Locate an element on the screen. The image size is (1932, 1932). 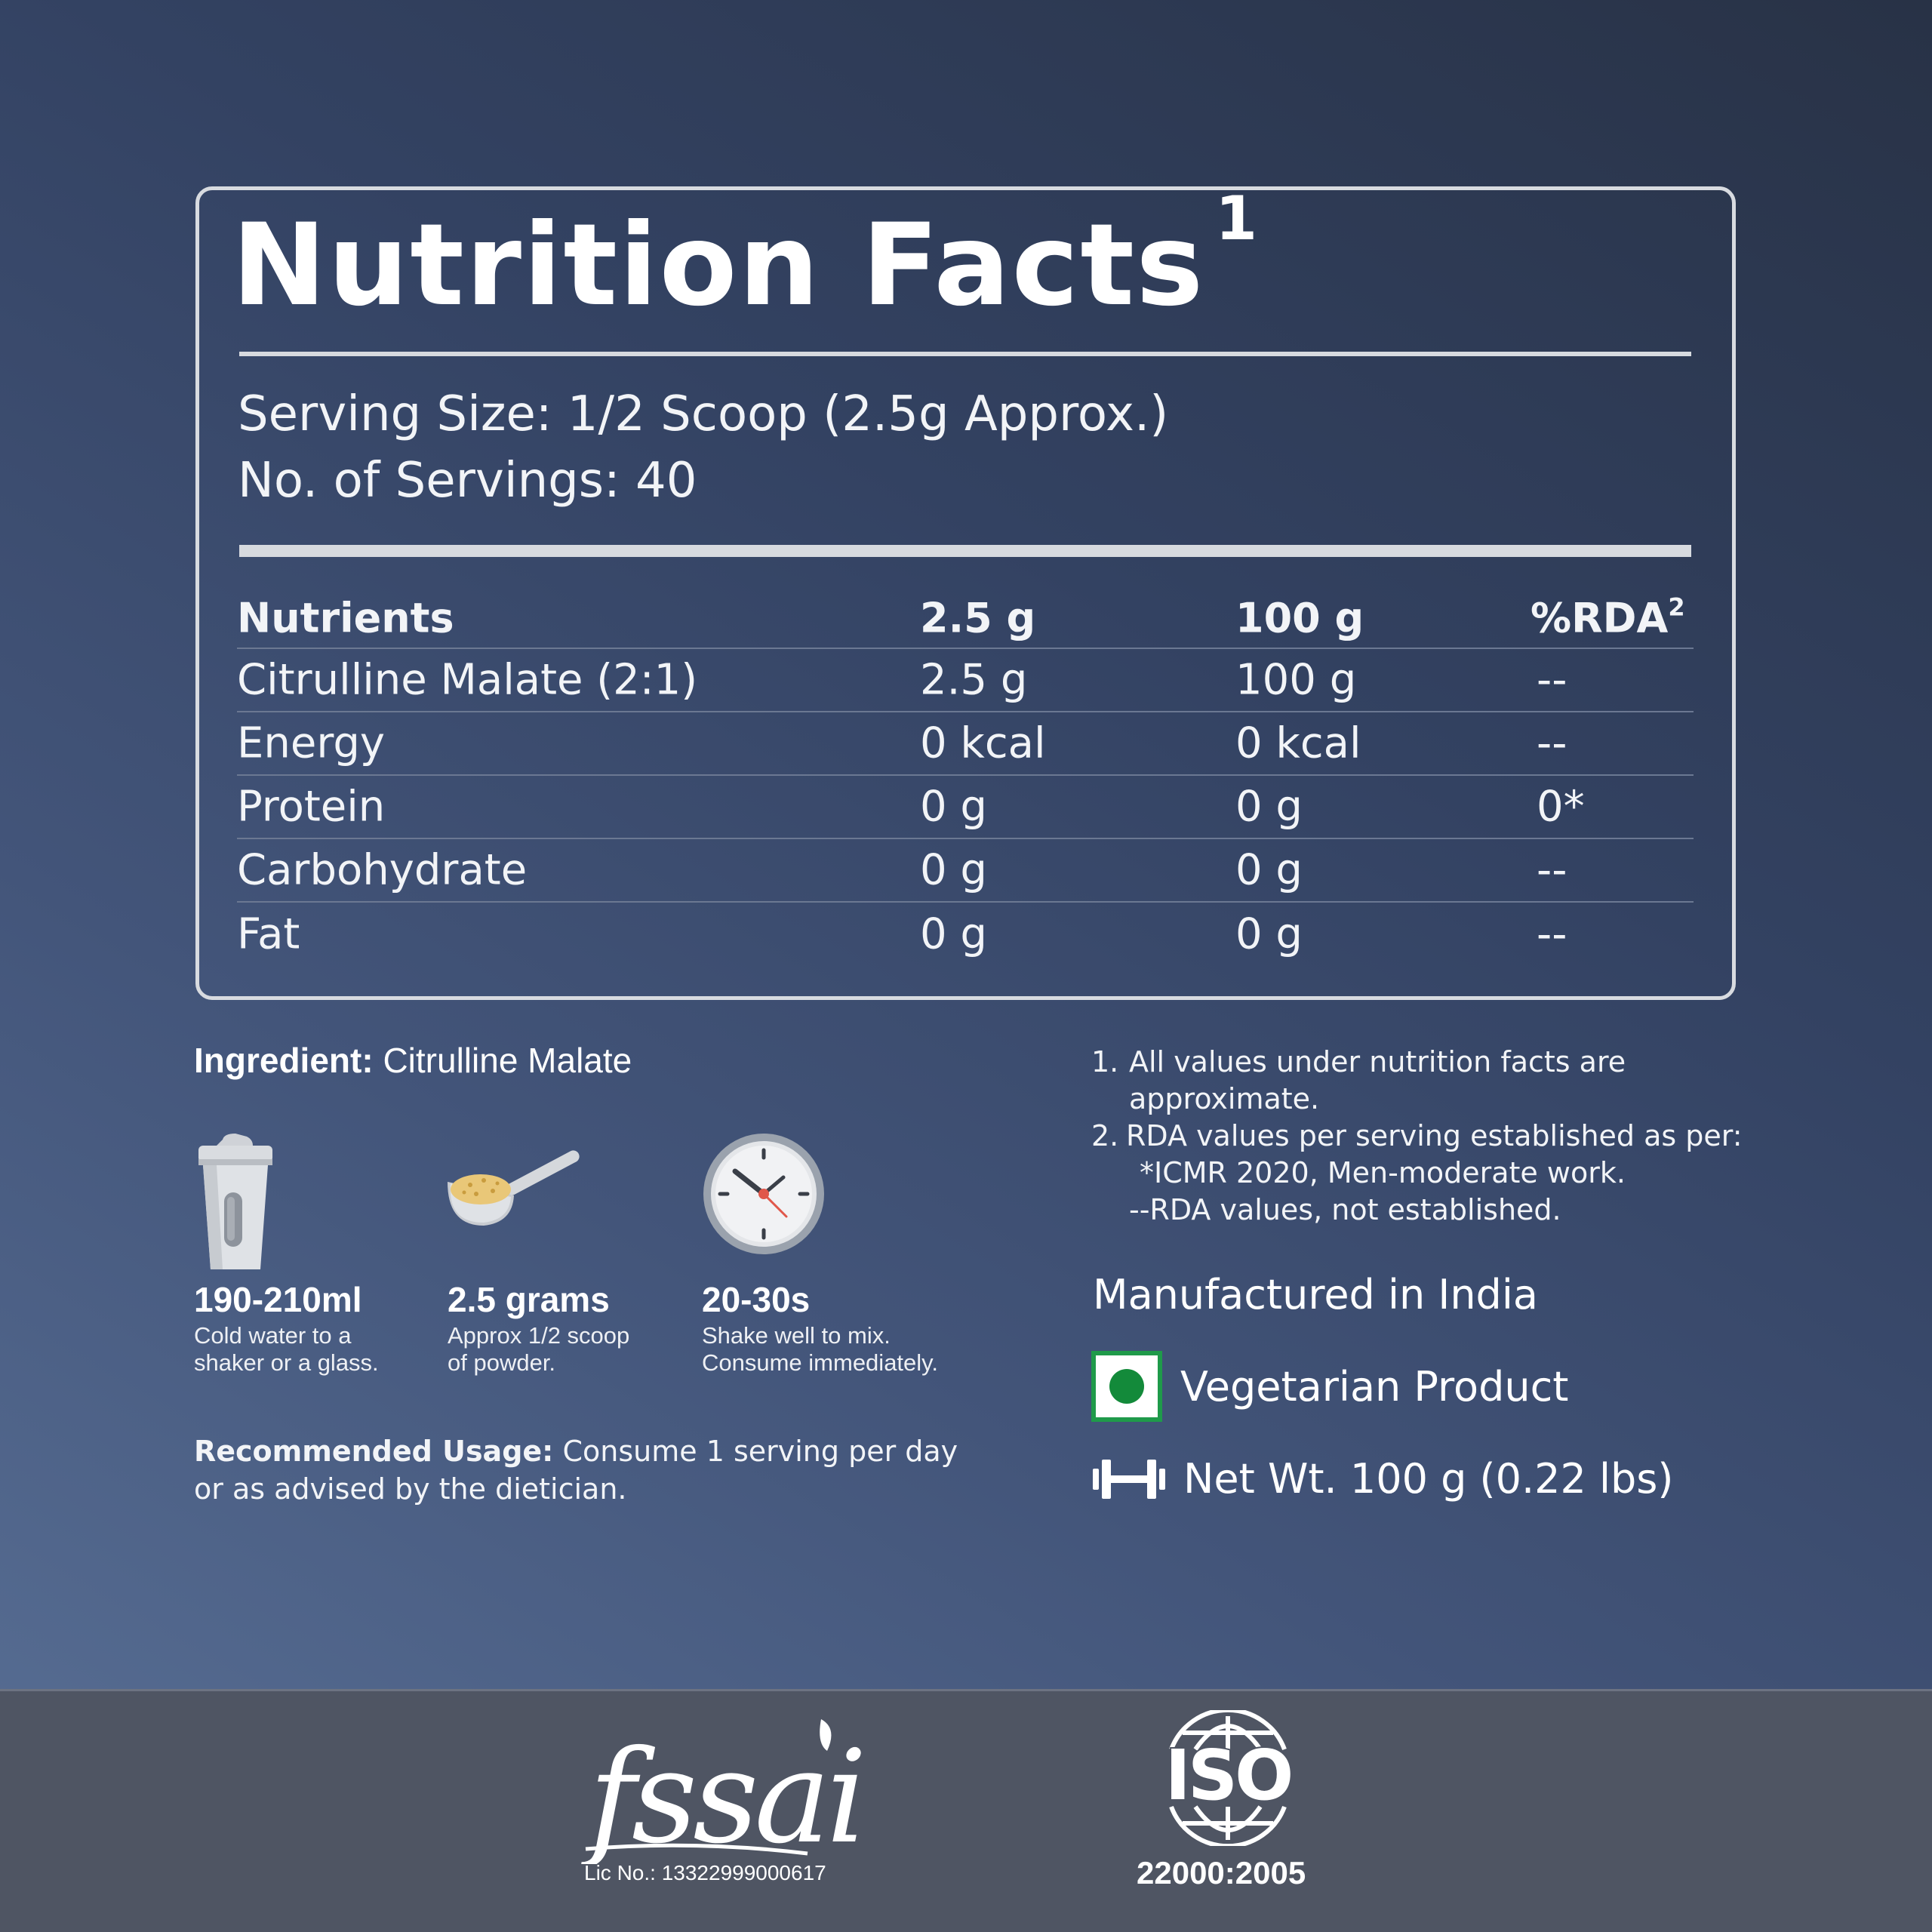
serving-size: Serving Size: 1/2 Scoop (2.5g Approx.) is located at coordinates (703, 414).